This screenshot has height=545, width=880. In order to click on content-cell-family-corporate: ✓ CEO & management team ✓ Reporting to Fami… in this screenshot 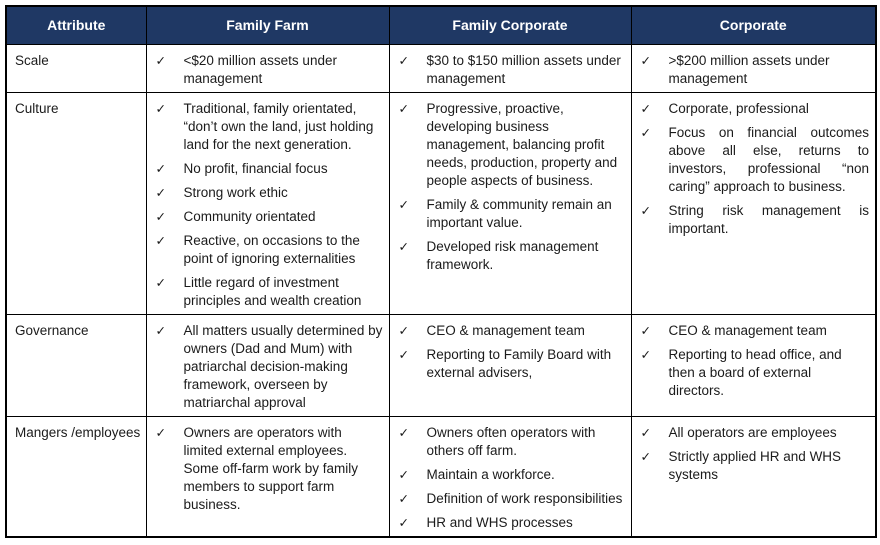, I will do `click(510, 365)`.